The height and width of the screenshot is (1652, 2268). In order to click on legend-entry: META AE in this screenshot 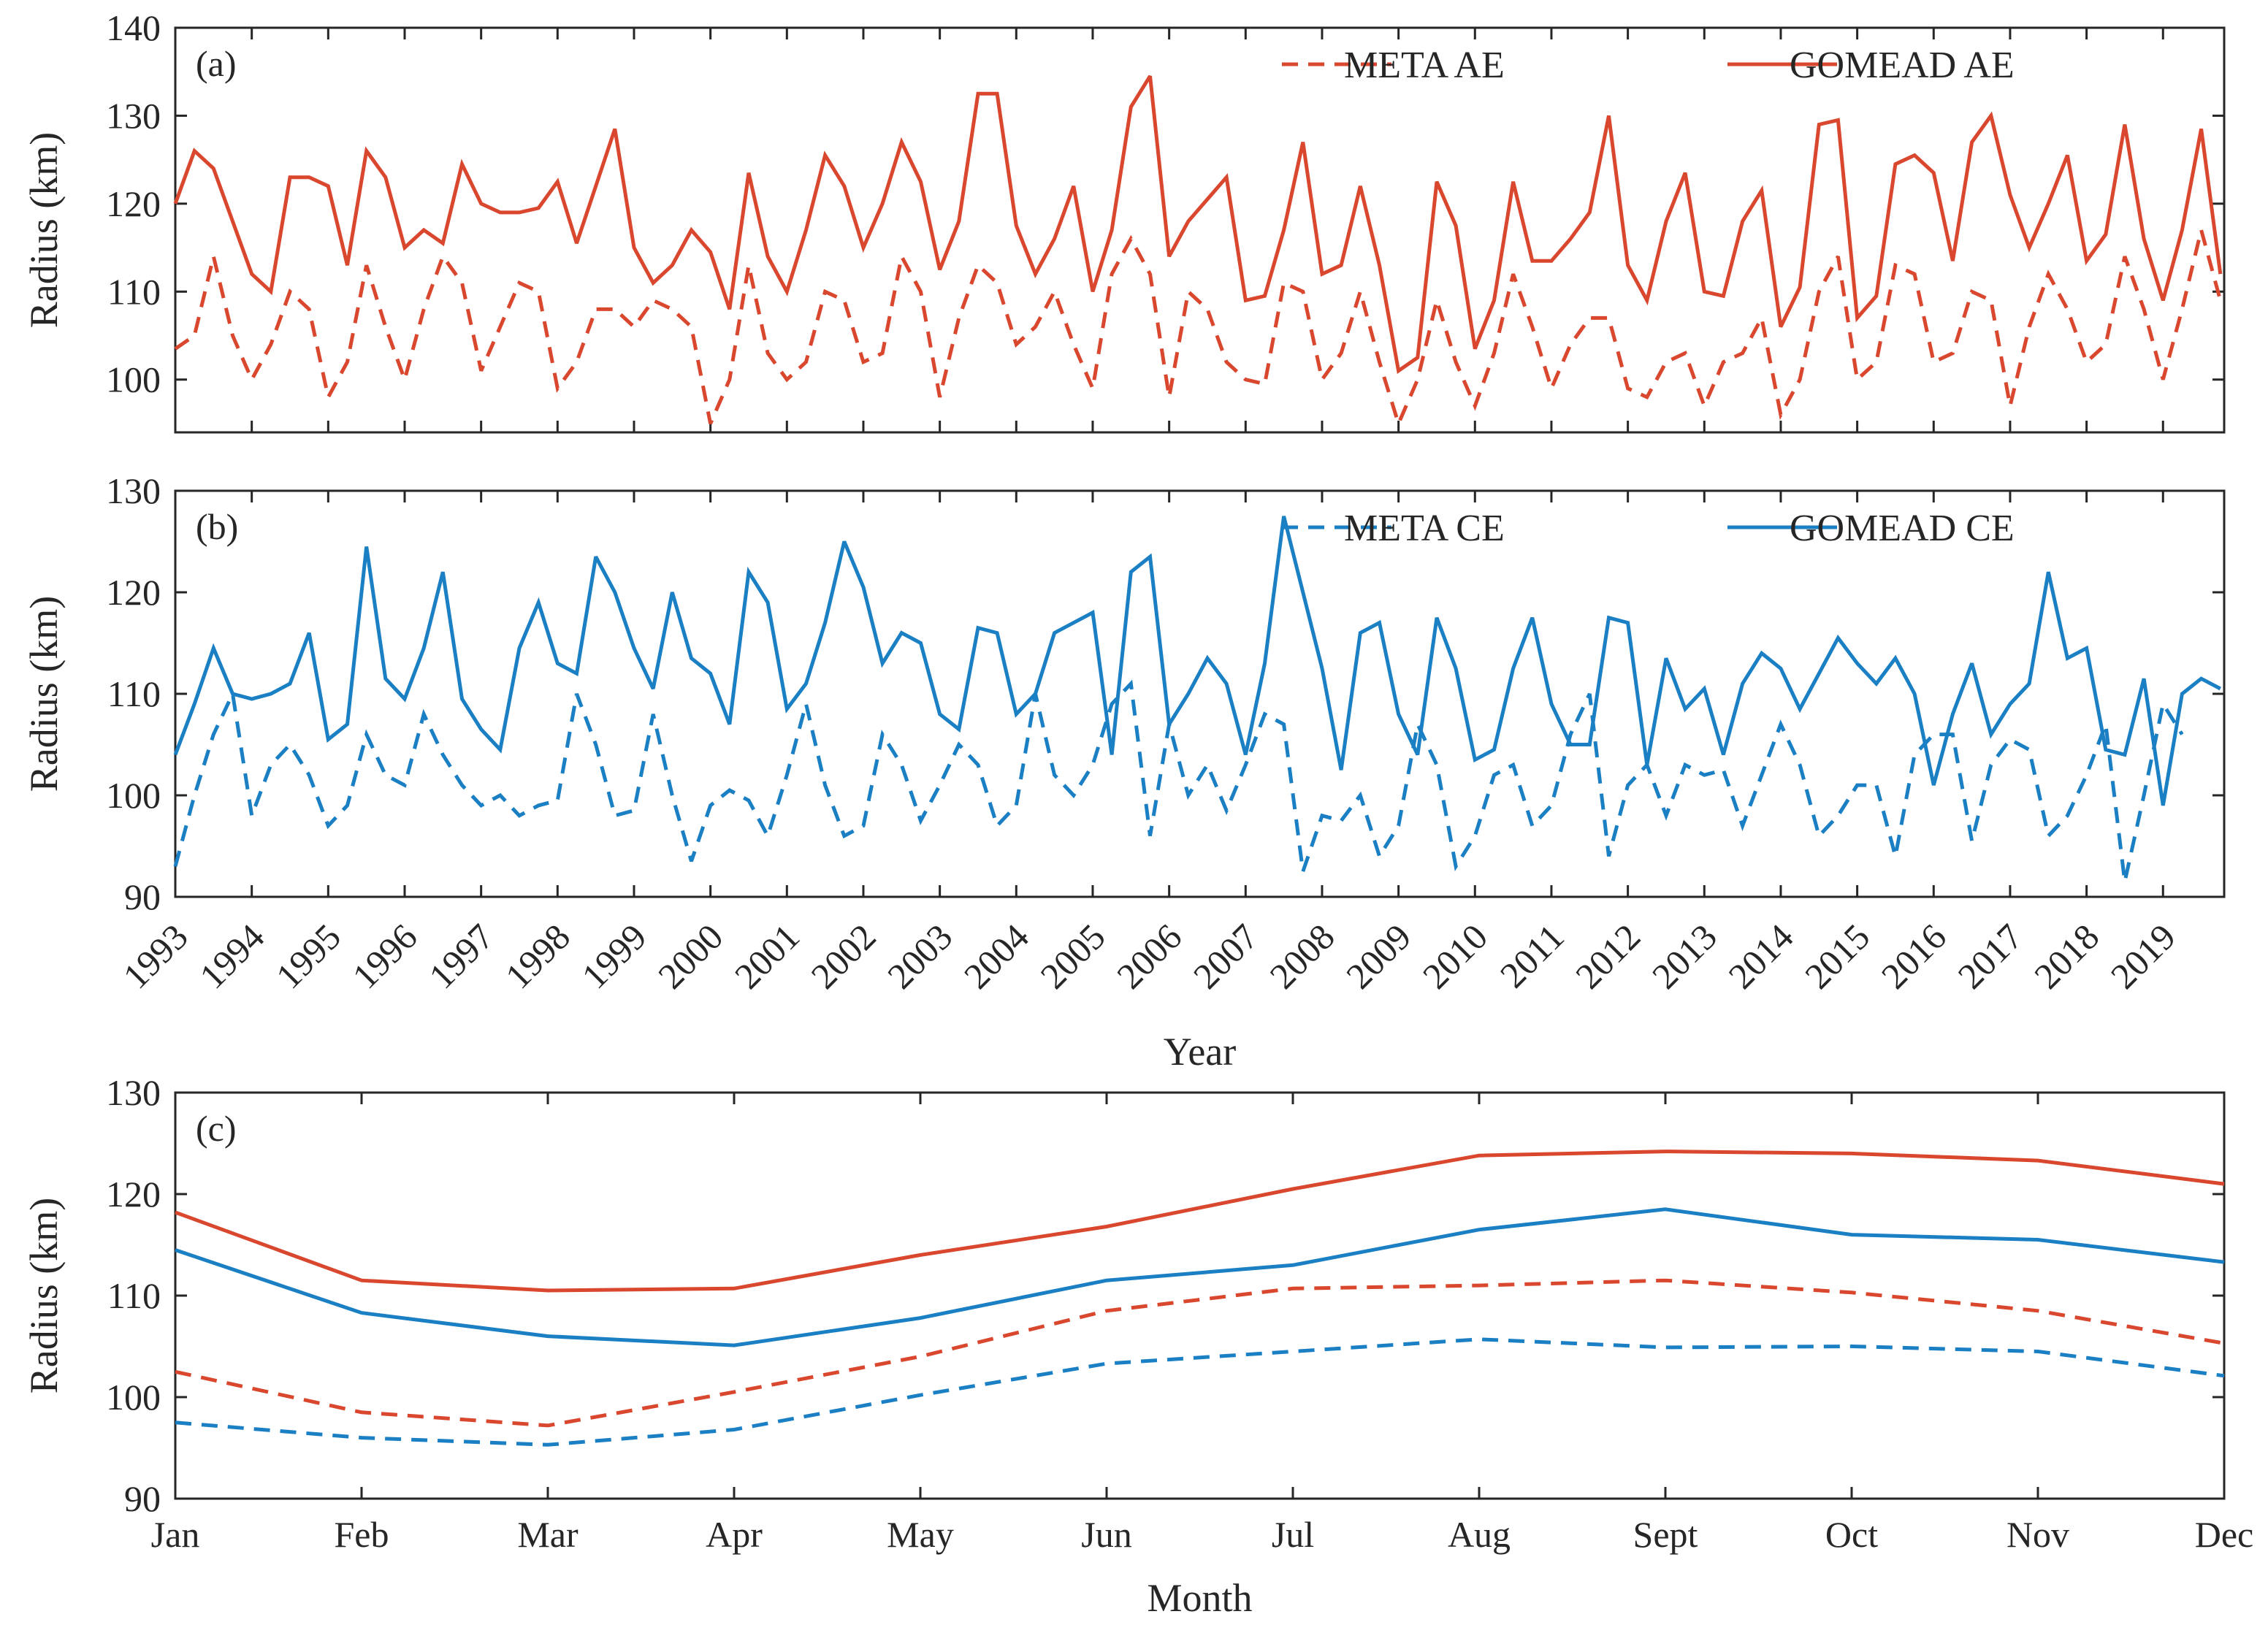, I will do `click(1424, 65)`.